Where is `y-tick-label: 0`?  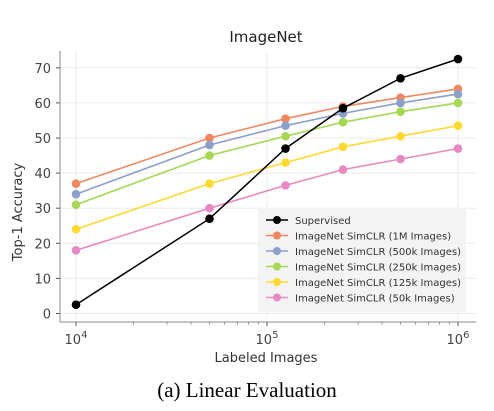
y-tick-label: 0 is located at coordinates (47, 315).